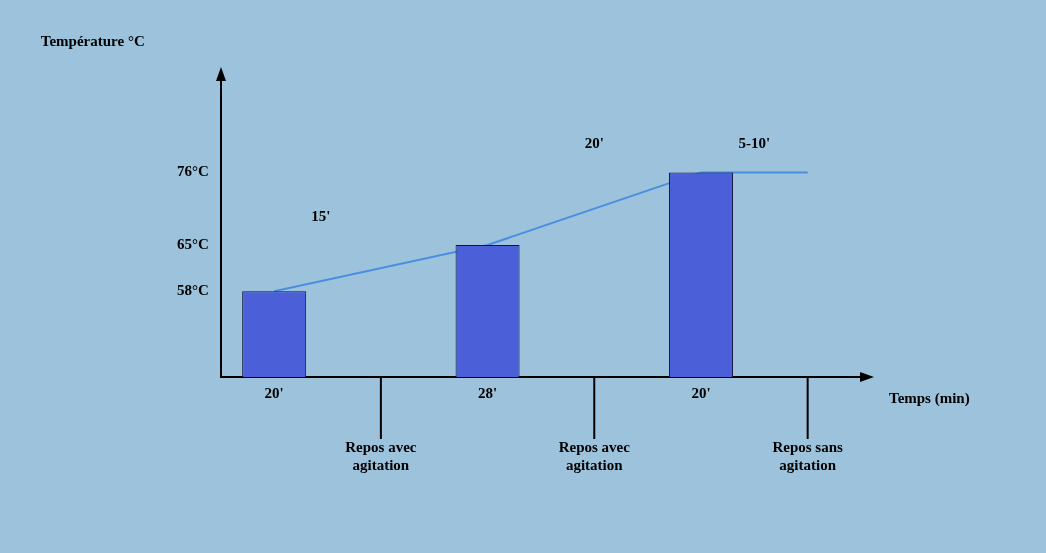  Describe the element at coordinates (192, 243) in the screenshot. I see `y-tick-label: 65°C` at that location.